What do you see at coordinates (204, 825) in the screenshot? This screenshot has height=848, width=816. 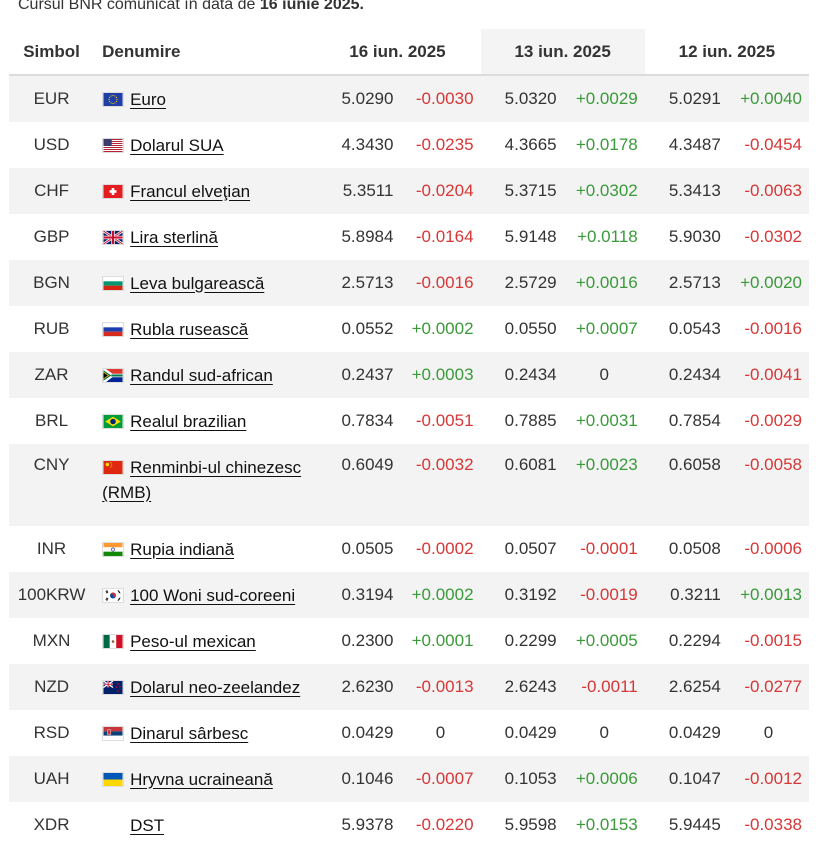 I see `currency-name-cell: DST` at bounding box center [204, 825].